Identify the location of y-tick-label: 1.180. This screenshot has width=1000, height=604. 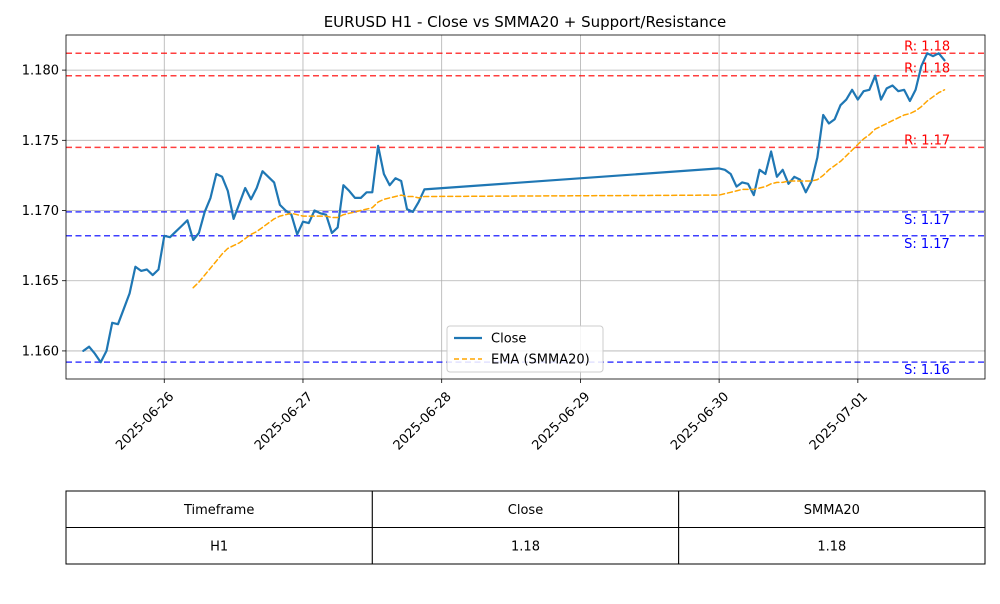
(40, 71).